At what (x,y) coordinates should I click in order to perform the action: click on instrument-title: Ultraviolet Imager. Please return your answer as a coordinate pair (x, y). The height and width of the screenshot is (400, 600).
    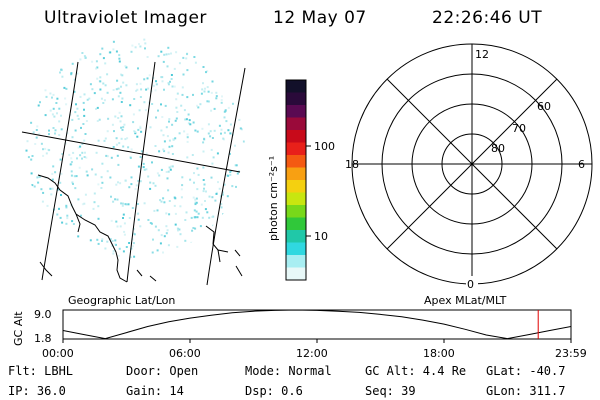
    Looking at the image, I should click on (125, 18).